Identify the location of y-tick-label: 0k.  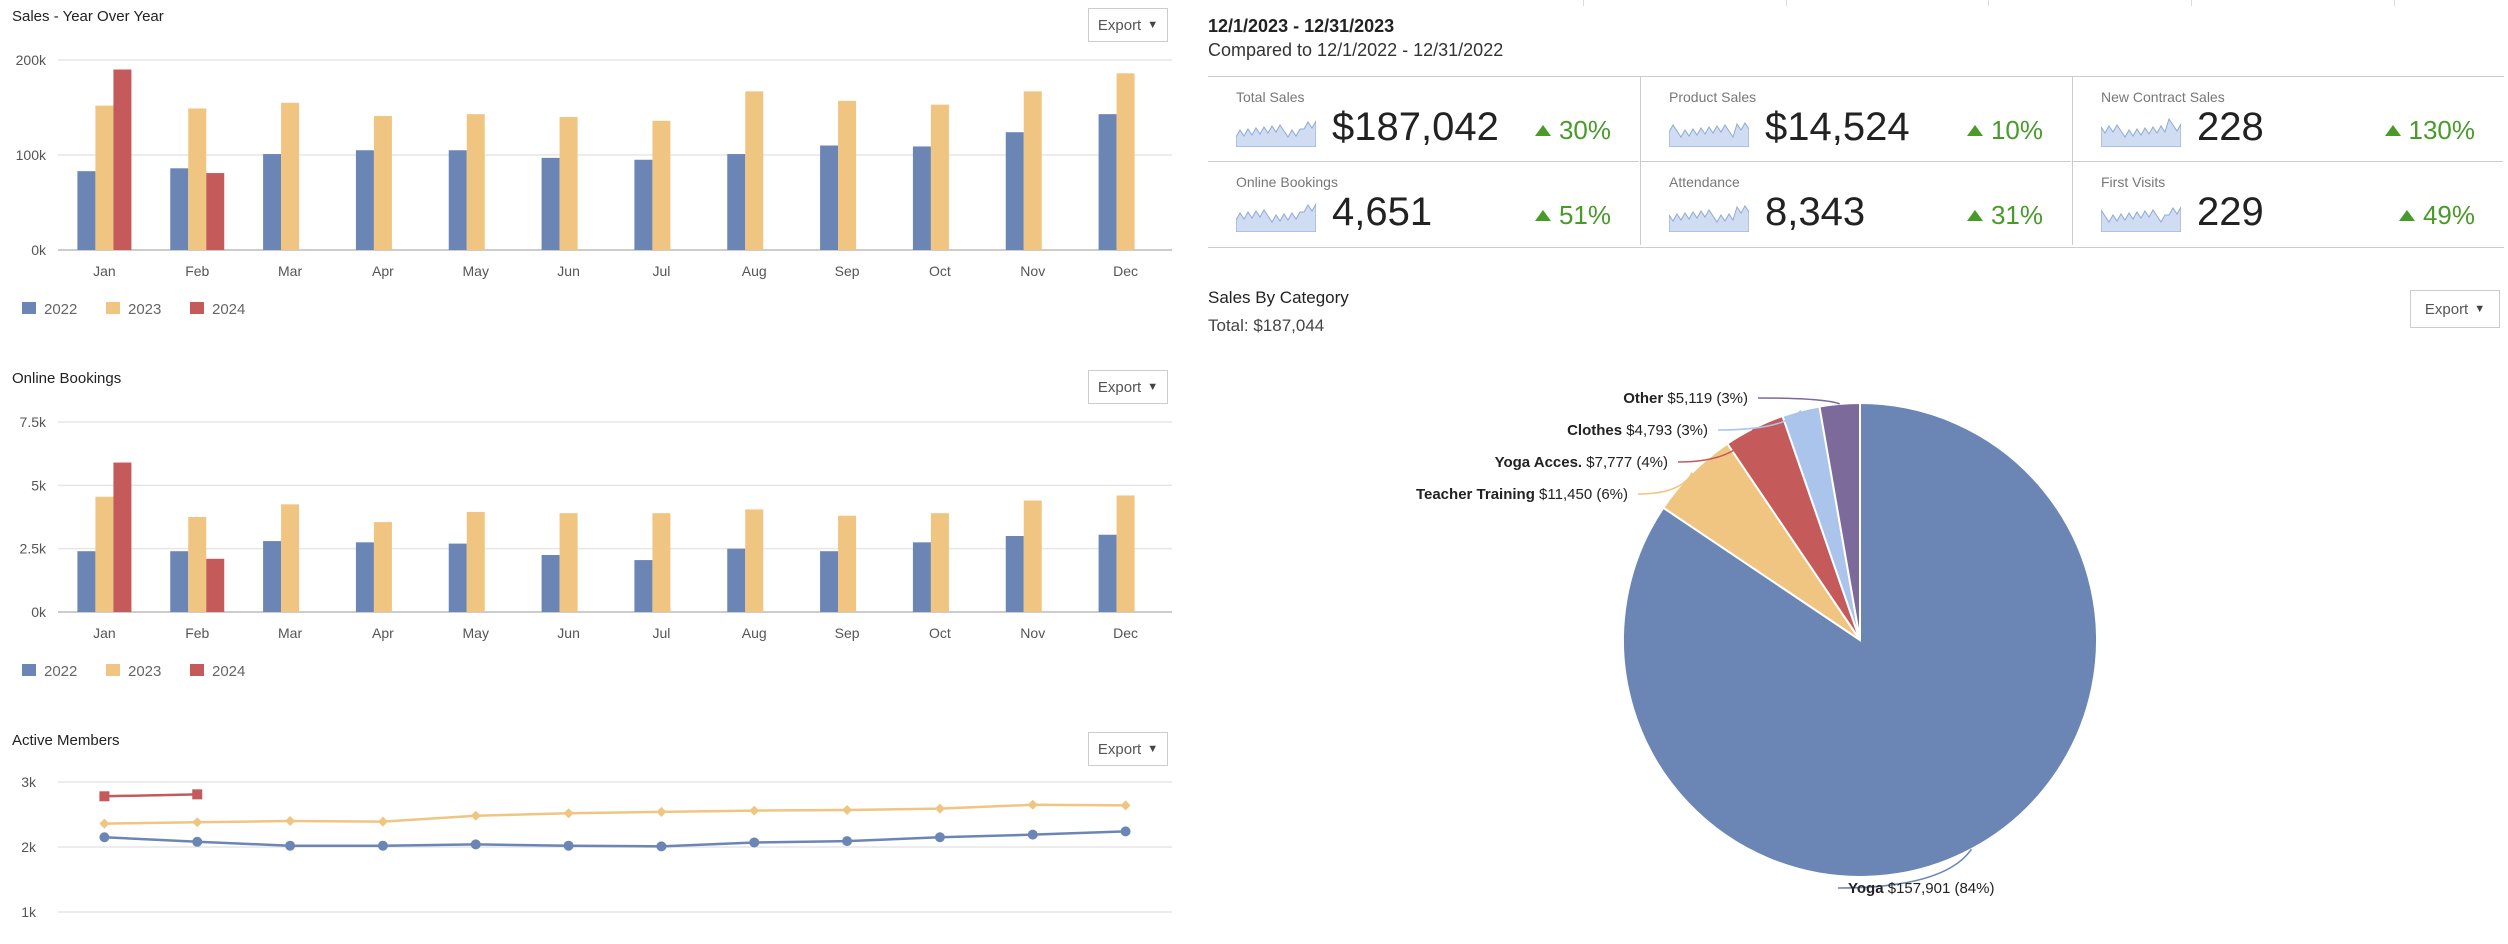
(39, 612).